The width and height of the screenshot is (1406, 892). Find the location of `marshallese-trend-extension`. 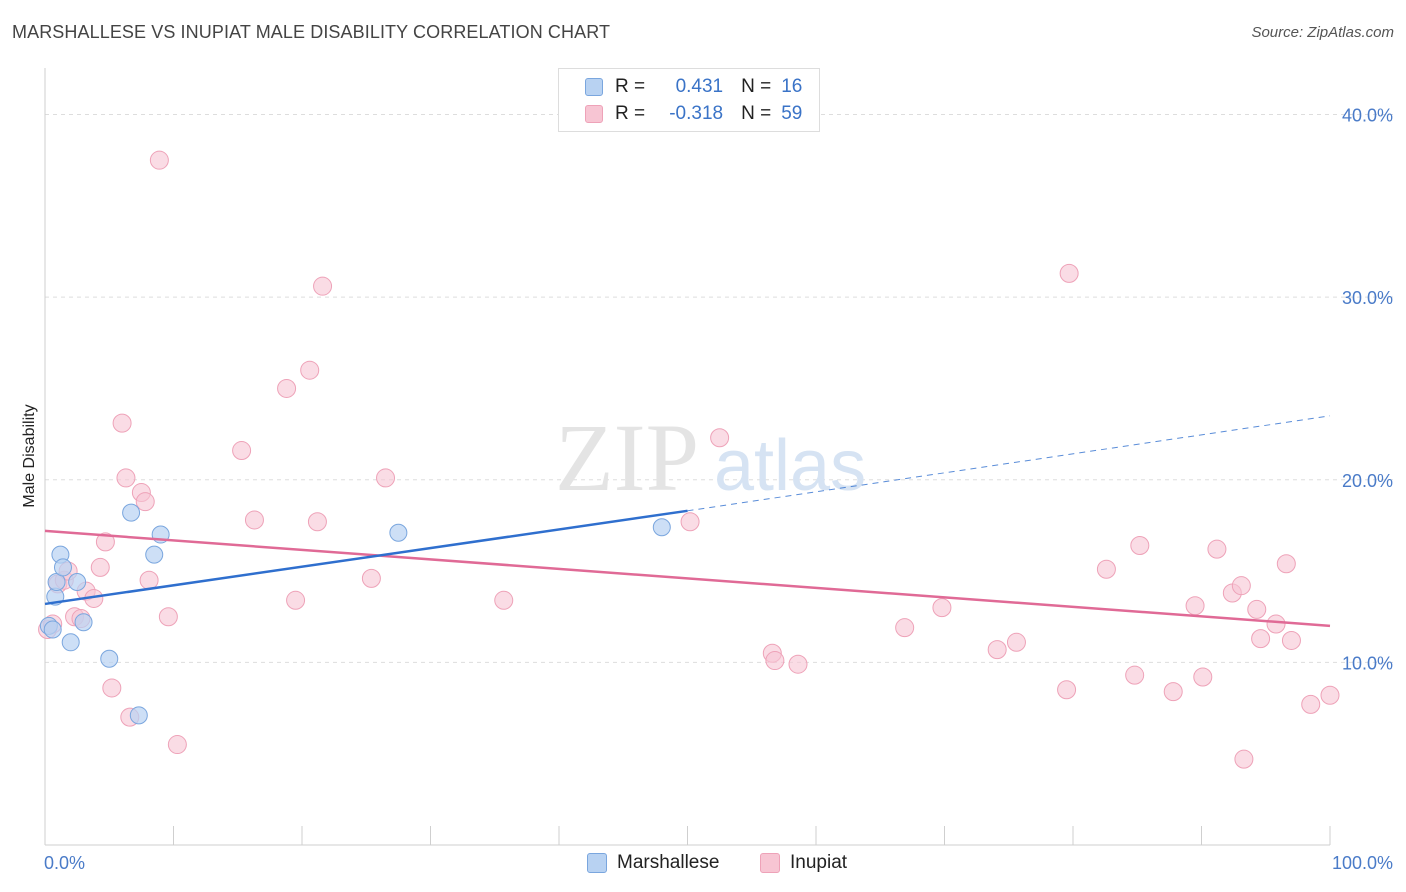

marshallese-trend-extension is located at coordinates (1009, 463).